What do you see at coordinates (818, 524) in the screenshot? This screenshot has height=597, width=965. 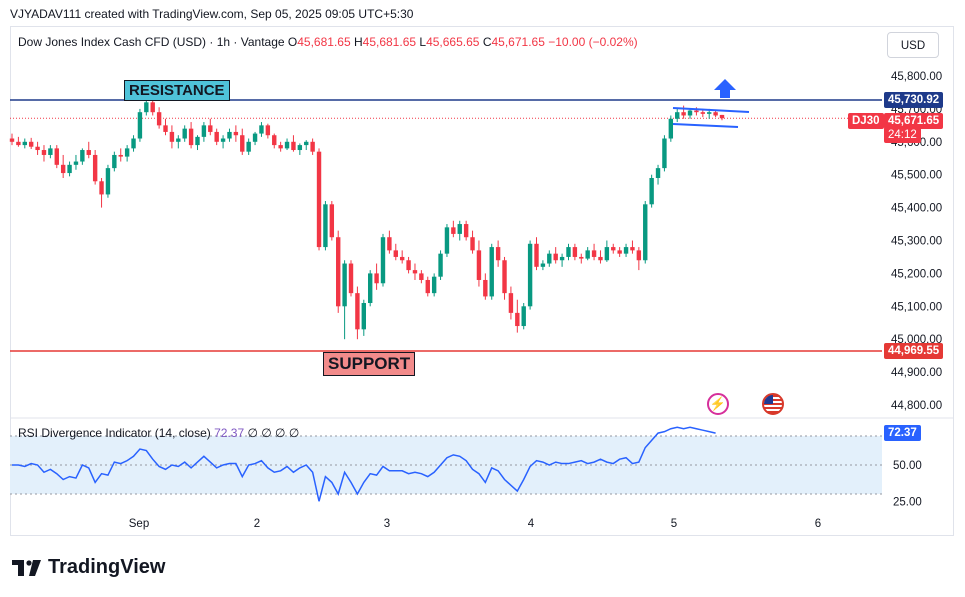 I see `time-axis-tick: 6` at bounding box center [818, 524].